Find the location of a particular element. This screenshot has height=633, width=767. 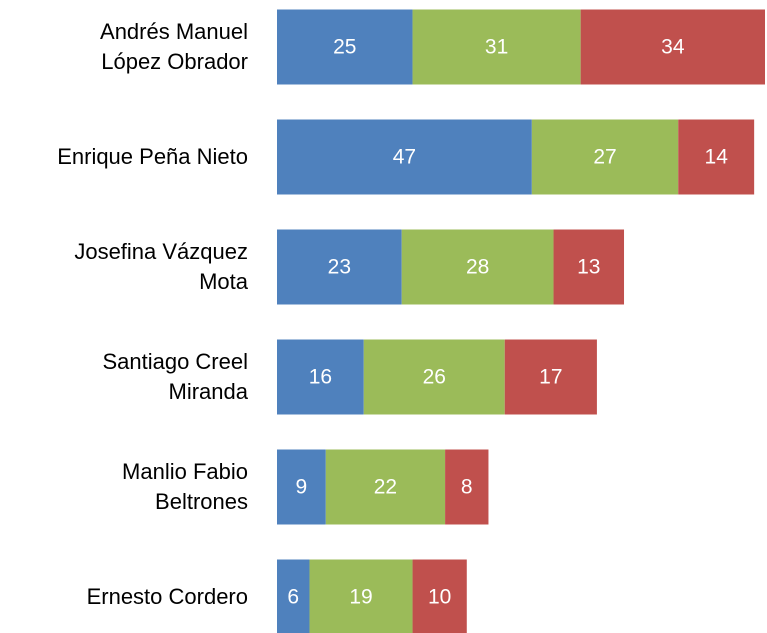

category-label: Santiago Creel Miranda is located at coordinates (175, 376).